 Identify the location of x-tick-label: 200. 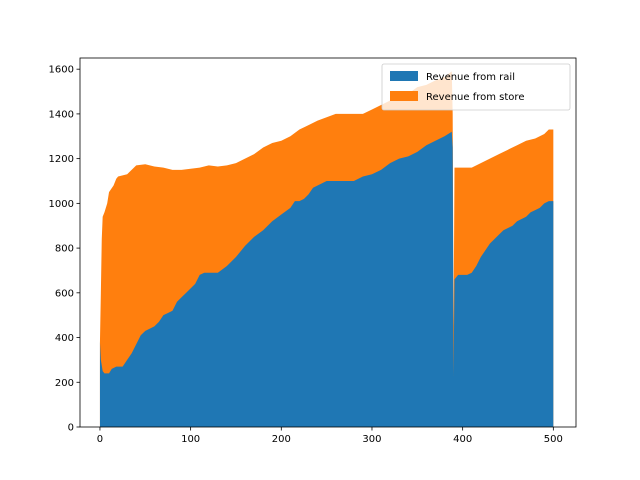
(281, 439).